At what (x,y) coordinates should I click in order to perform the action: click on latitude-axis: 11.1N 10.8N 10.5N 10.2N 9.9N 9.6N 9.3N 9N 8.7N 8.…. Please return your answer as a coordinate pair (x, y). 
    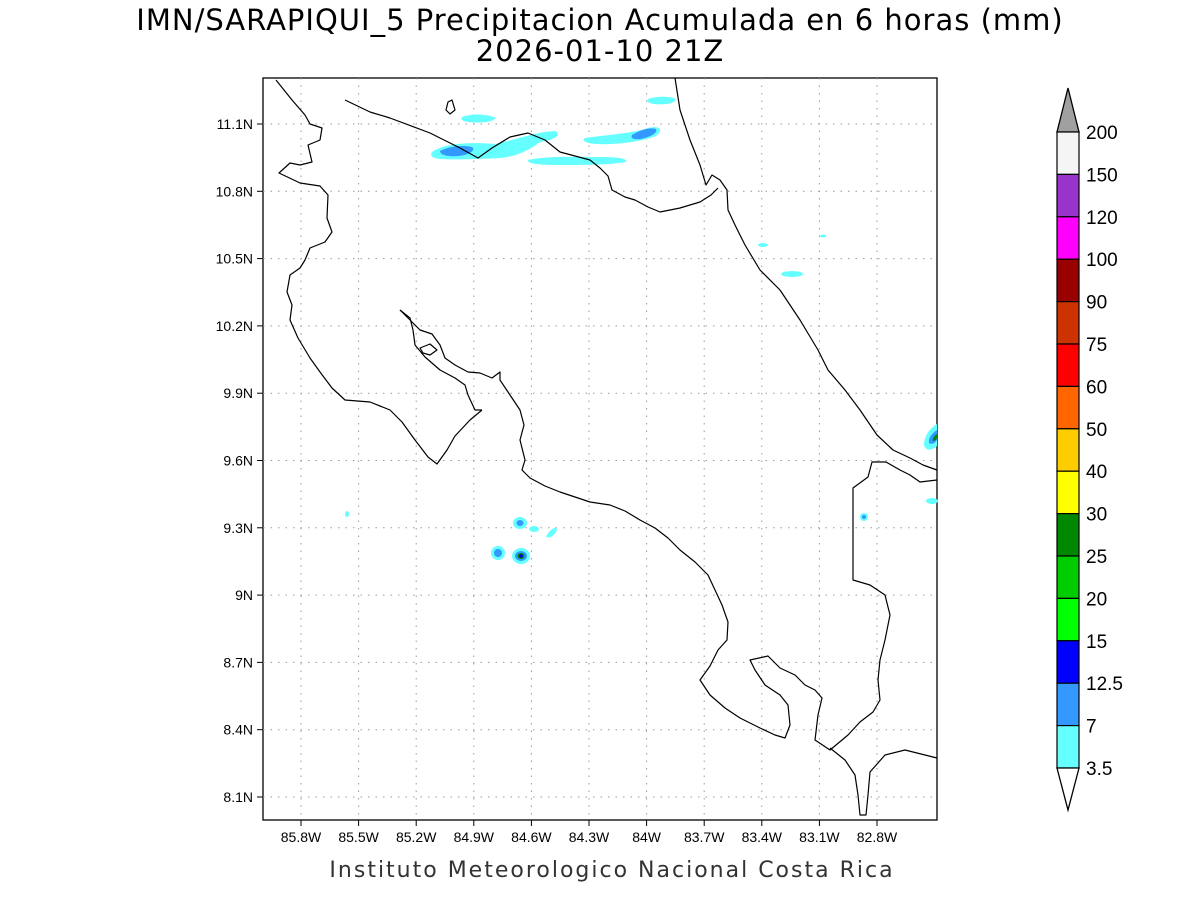
    Looking at the image, I should click on (239, 460).